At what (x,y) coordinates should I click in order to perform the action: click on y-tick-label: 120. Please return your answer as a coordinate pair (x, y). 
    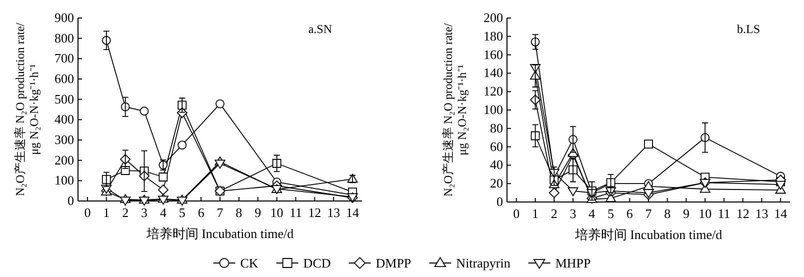
    Looking at the image, I should click on (493, 91).